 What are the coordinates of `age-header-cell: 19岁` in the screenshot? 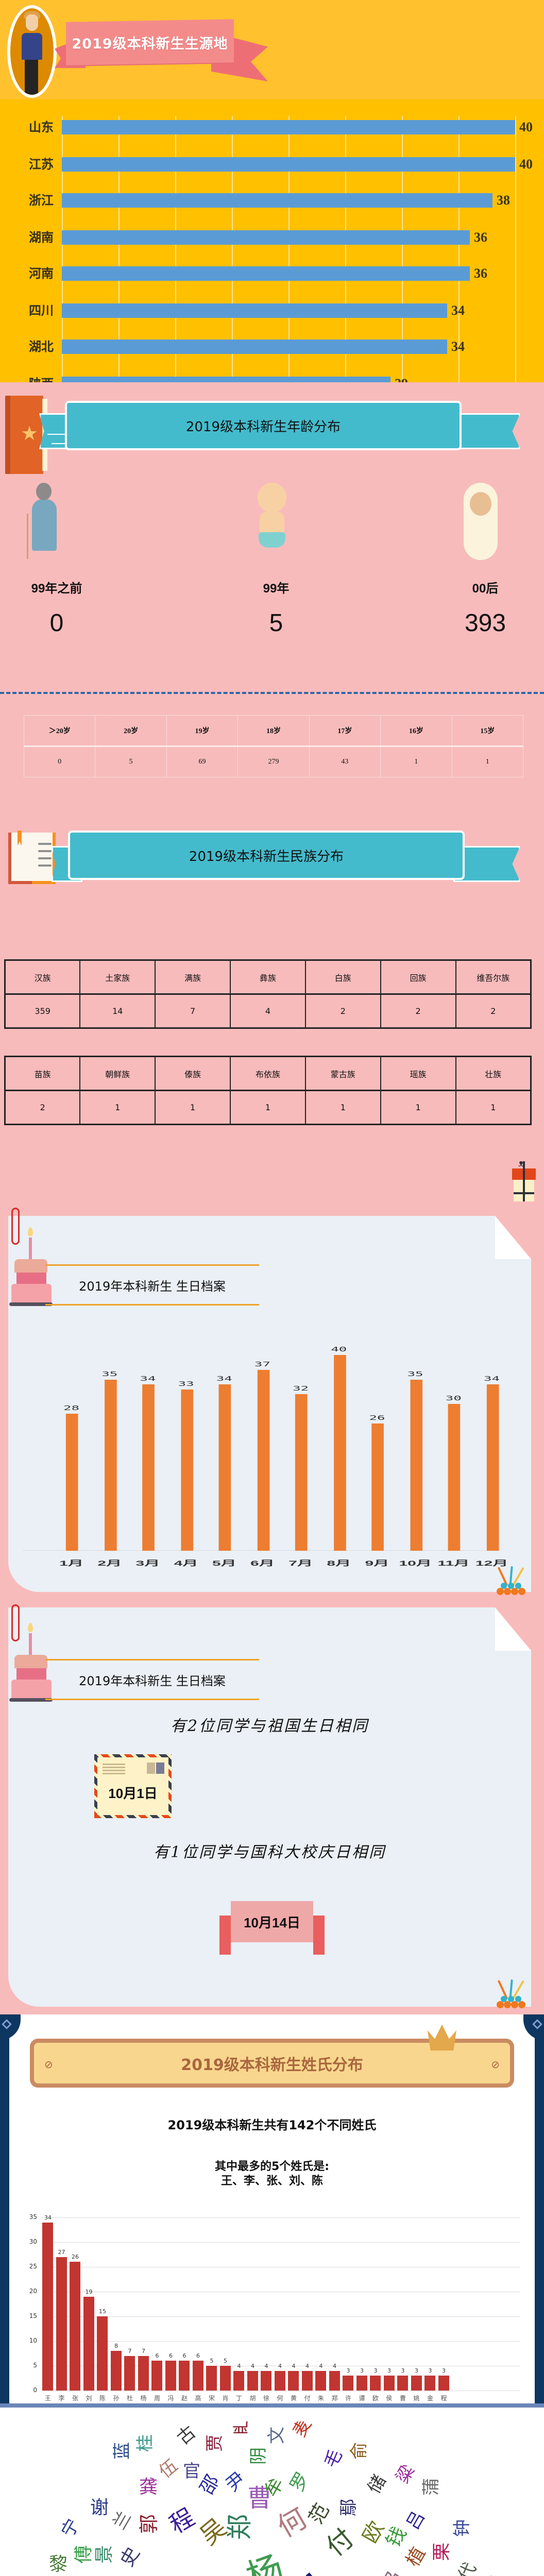 It's located at (202, 731).